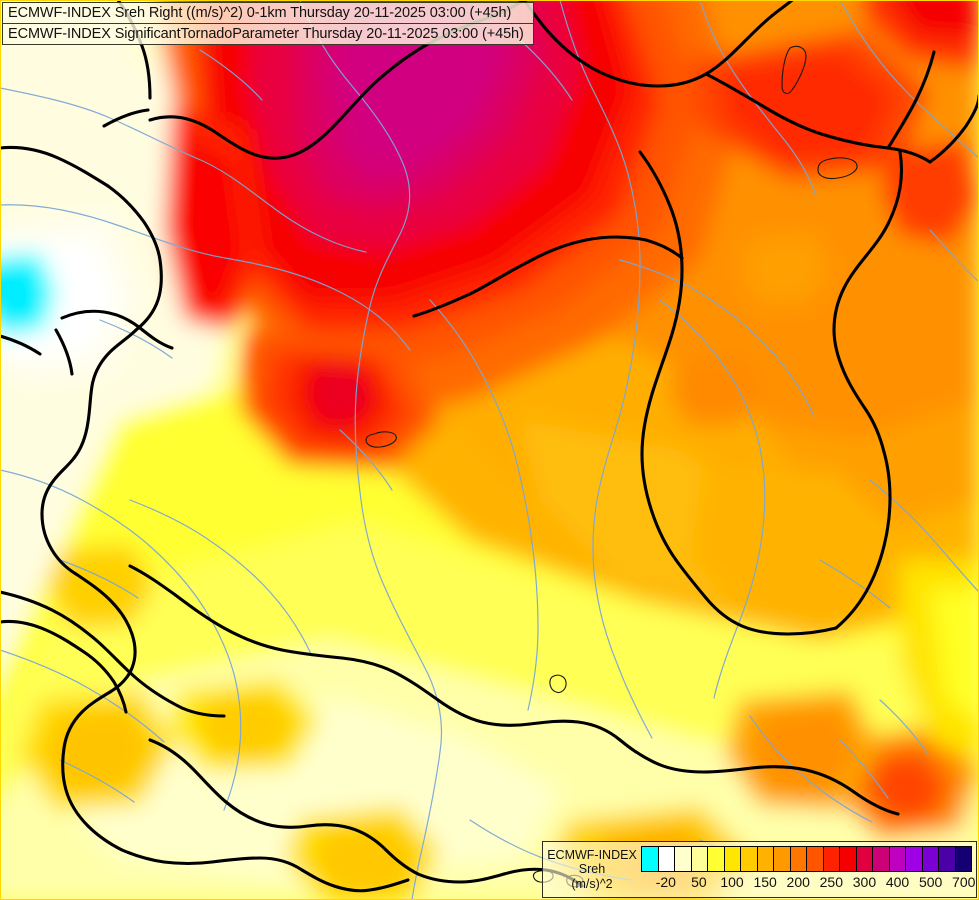 Image resolution: width=979 pixels, height=900 pixels. Describe the element at coordinates (798, 882) in the screenshot. I see `legend-tick: 200` at that location.